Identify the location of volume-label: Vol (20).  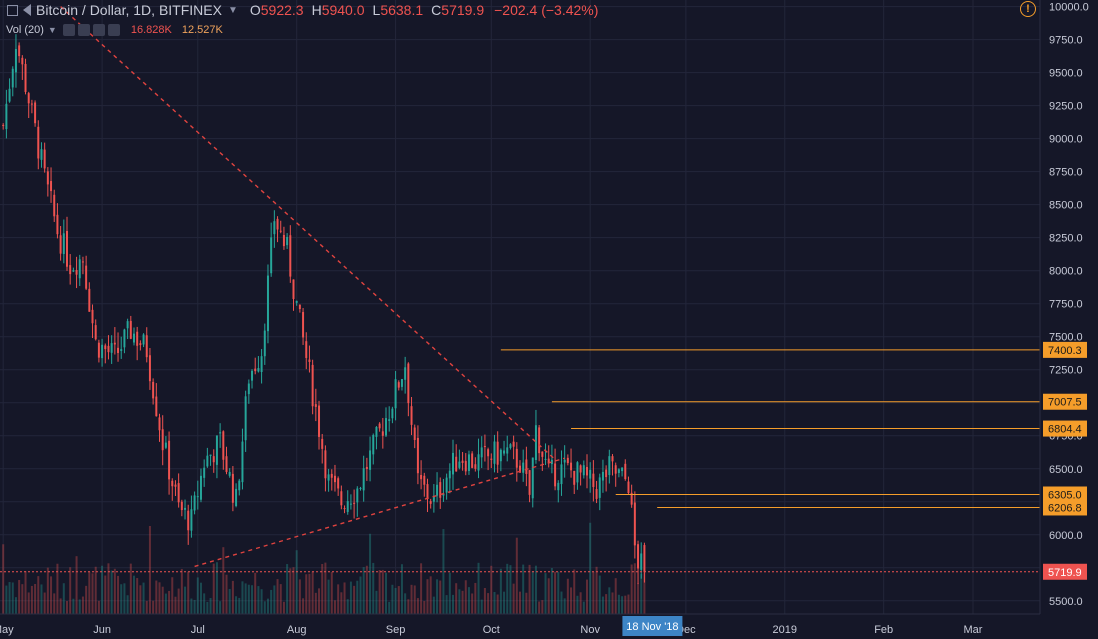
(25, 30).